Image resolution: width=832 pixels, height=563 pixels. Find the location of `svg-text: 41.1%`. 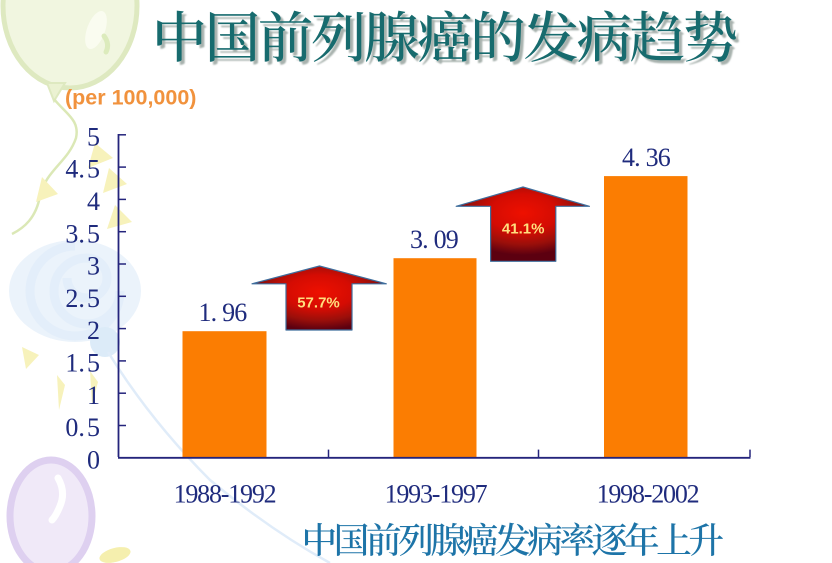

svg-text: 41.1% is located at coordinates (523, 229).